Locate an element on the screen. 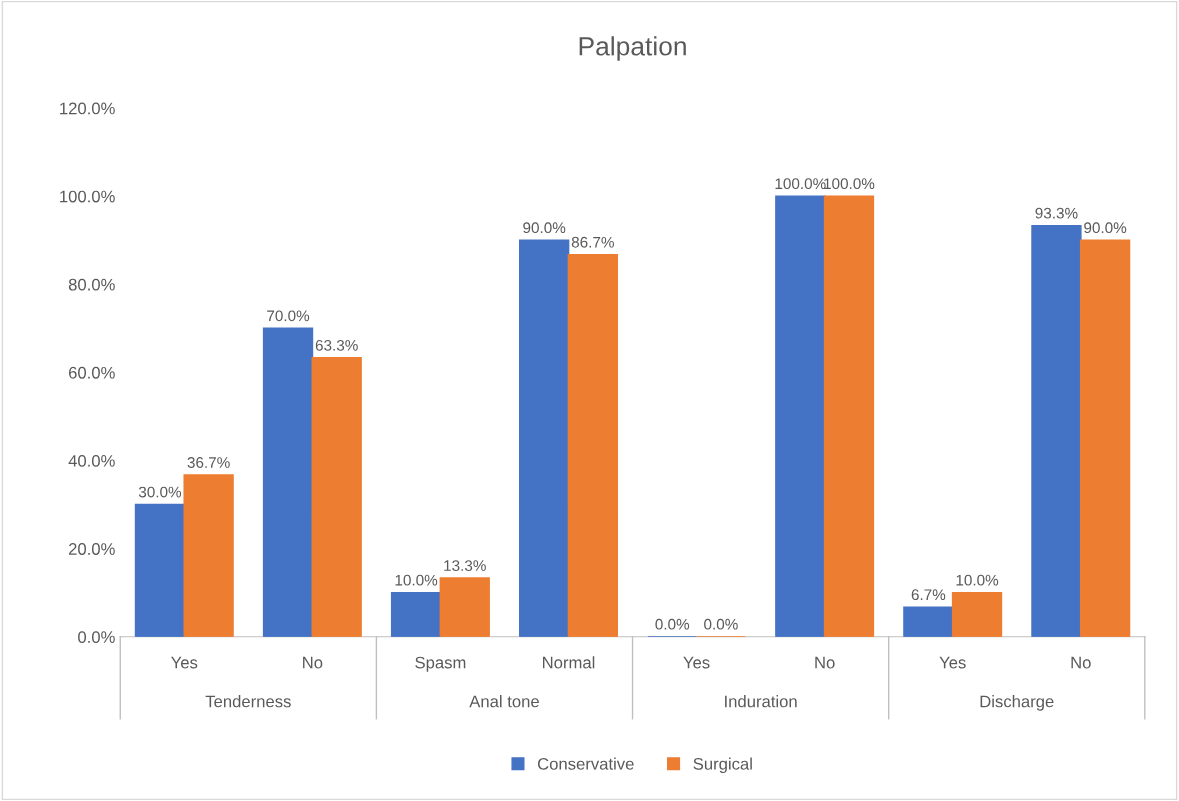  data-label: 13.3% is located at coordinates (465, 566).